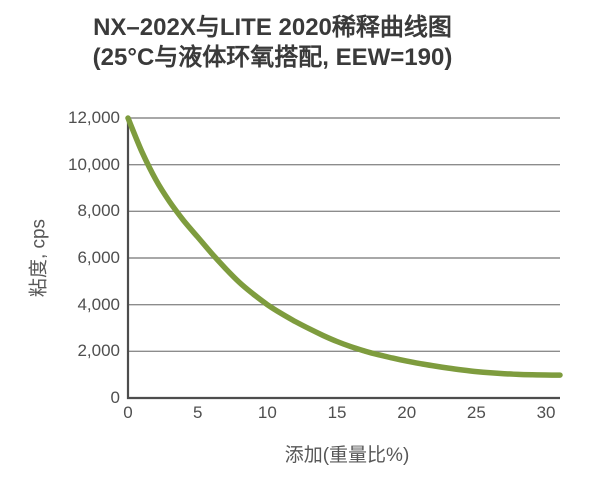 The height and width of the screenshot is (500, 600). Describe the element at coordinates (94, 117) in the screenshot. I see `y-tick-label: 12,000` at that location.